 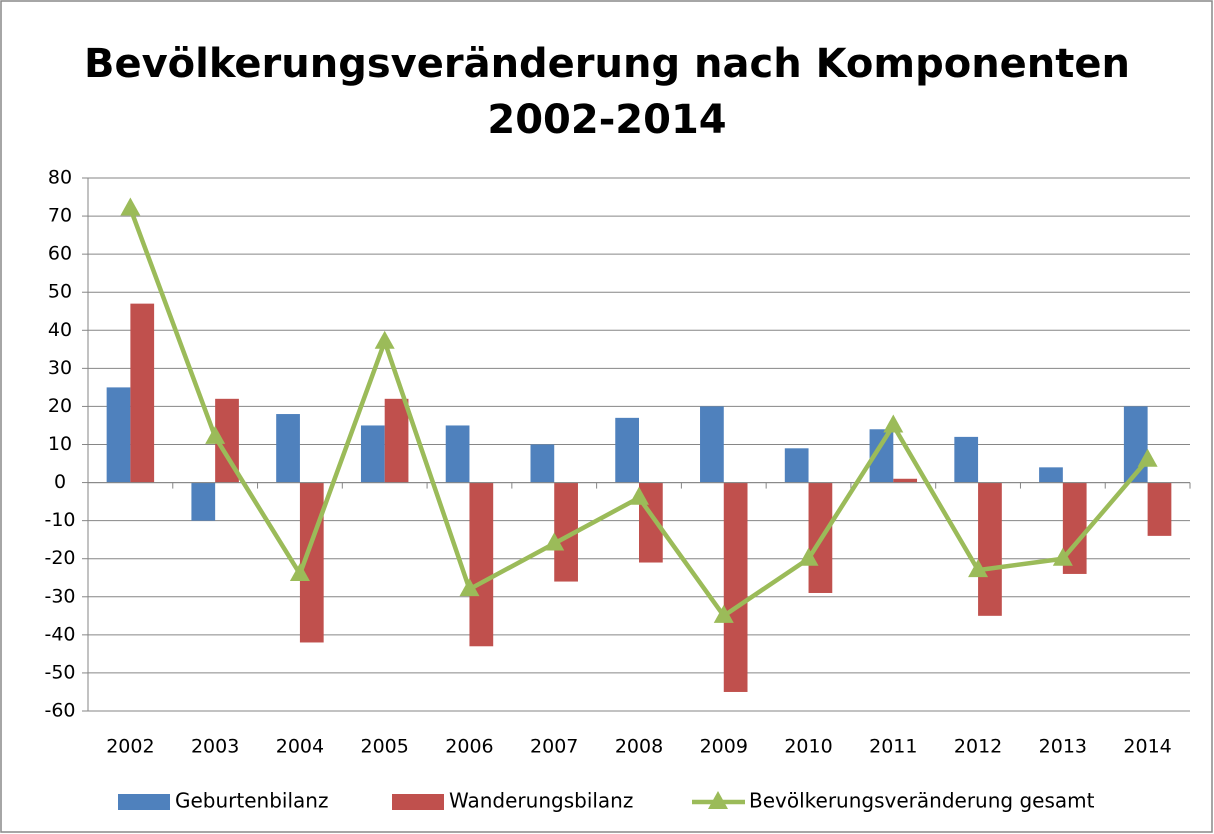 I want to click on y-tick-label: 20, so click(x=60, y=406).